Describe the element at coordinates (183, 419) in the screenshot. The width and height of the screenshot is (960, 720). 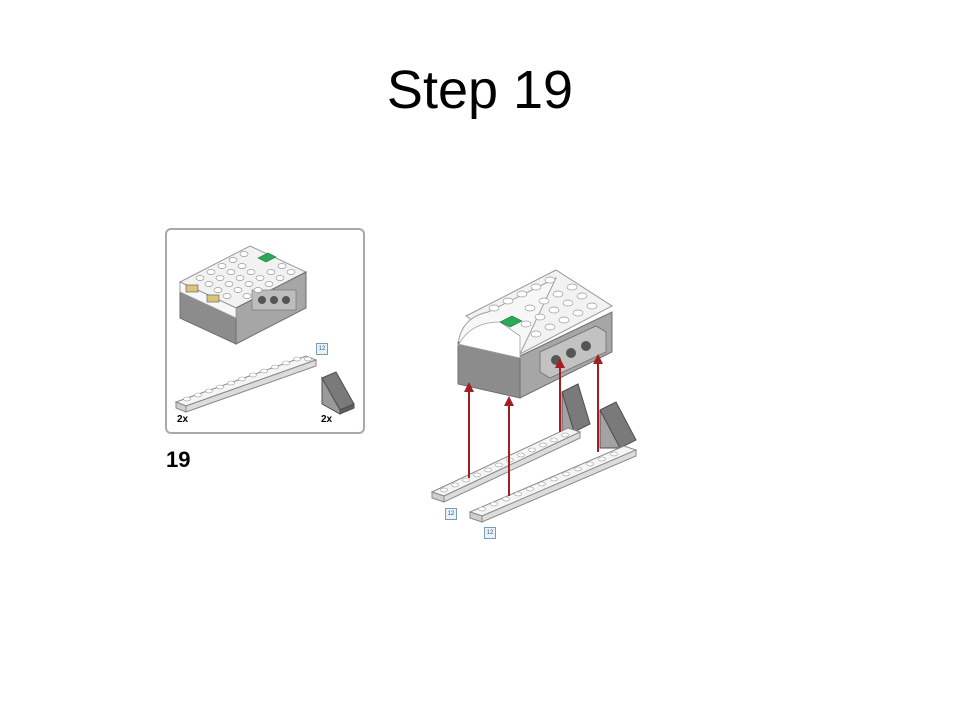
I see `plate-quantity-label: 2x` at that location.